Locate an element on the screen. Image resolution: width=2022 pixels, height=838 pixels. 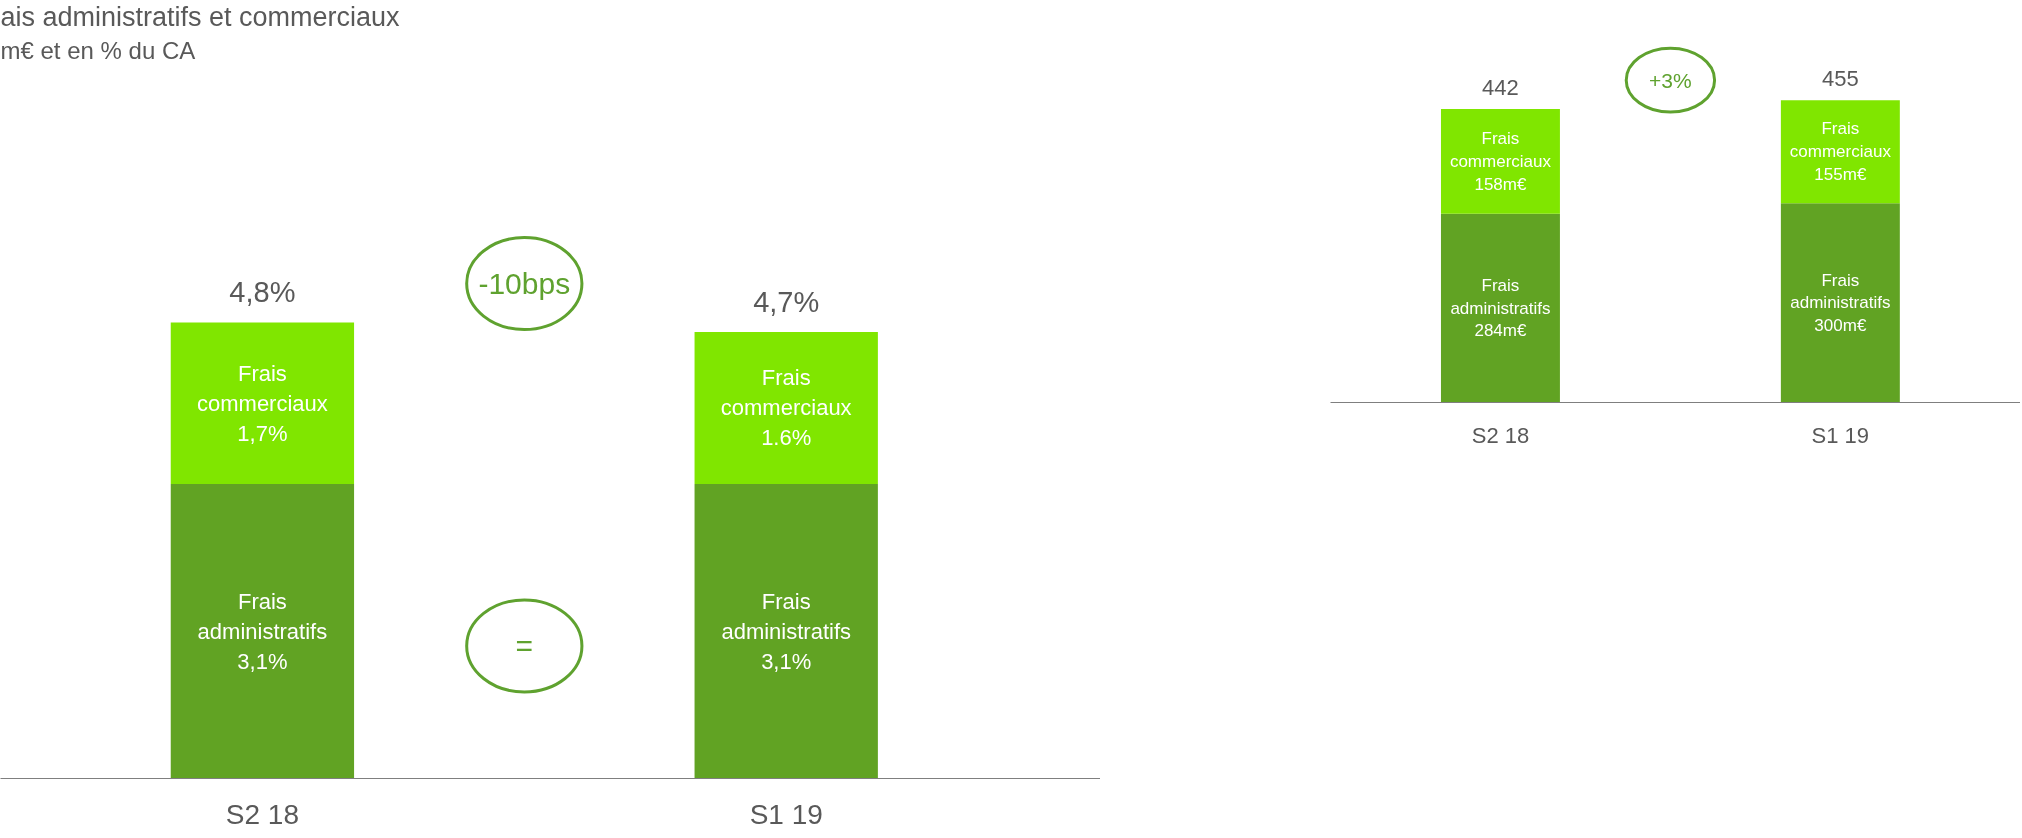
data-label: 1,7% is located at coordinates (262, 433).